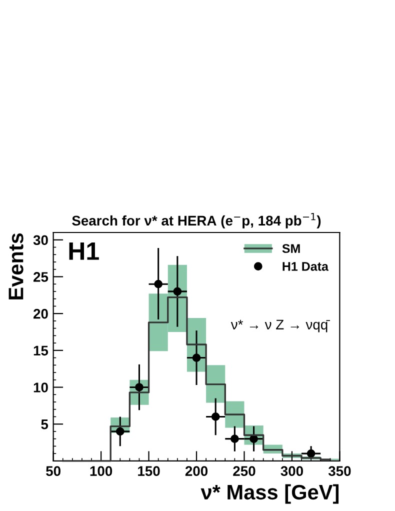  Describe the element at coordinates (149, 471) in the screenshot. I see `x-tick-label: 150` at that location.